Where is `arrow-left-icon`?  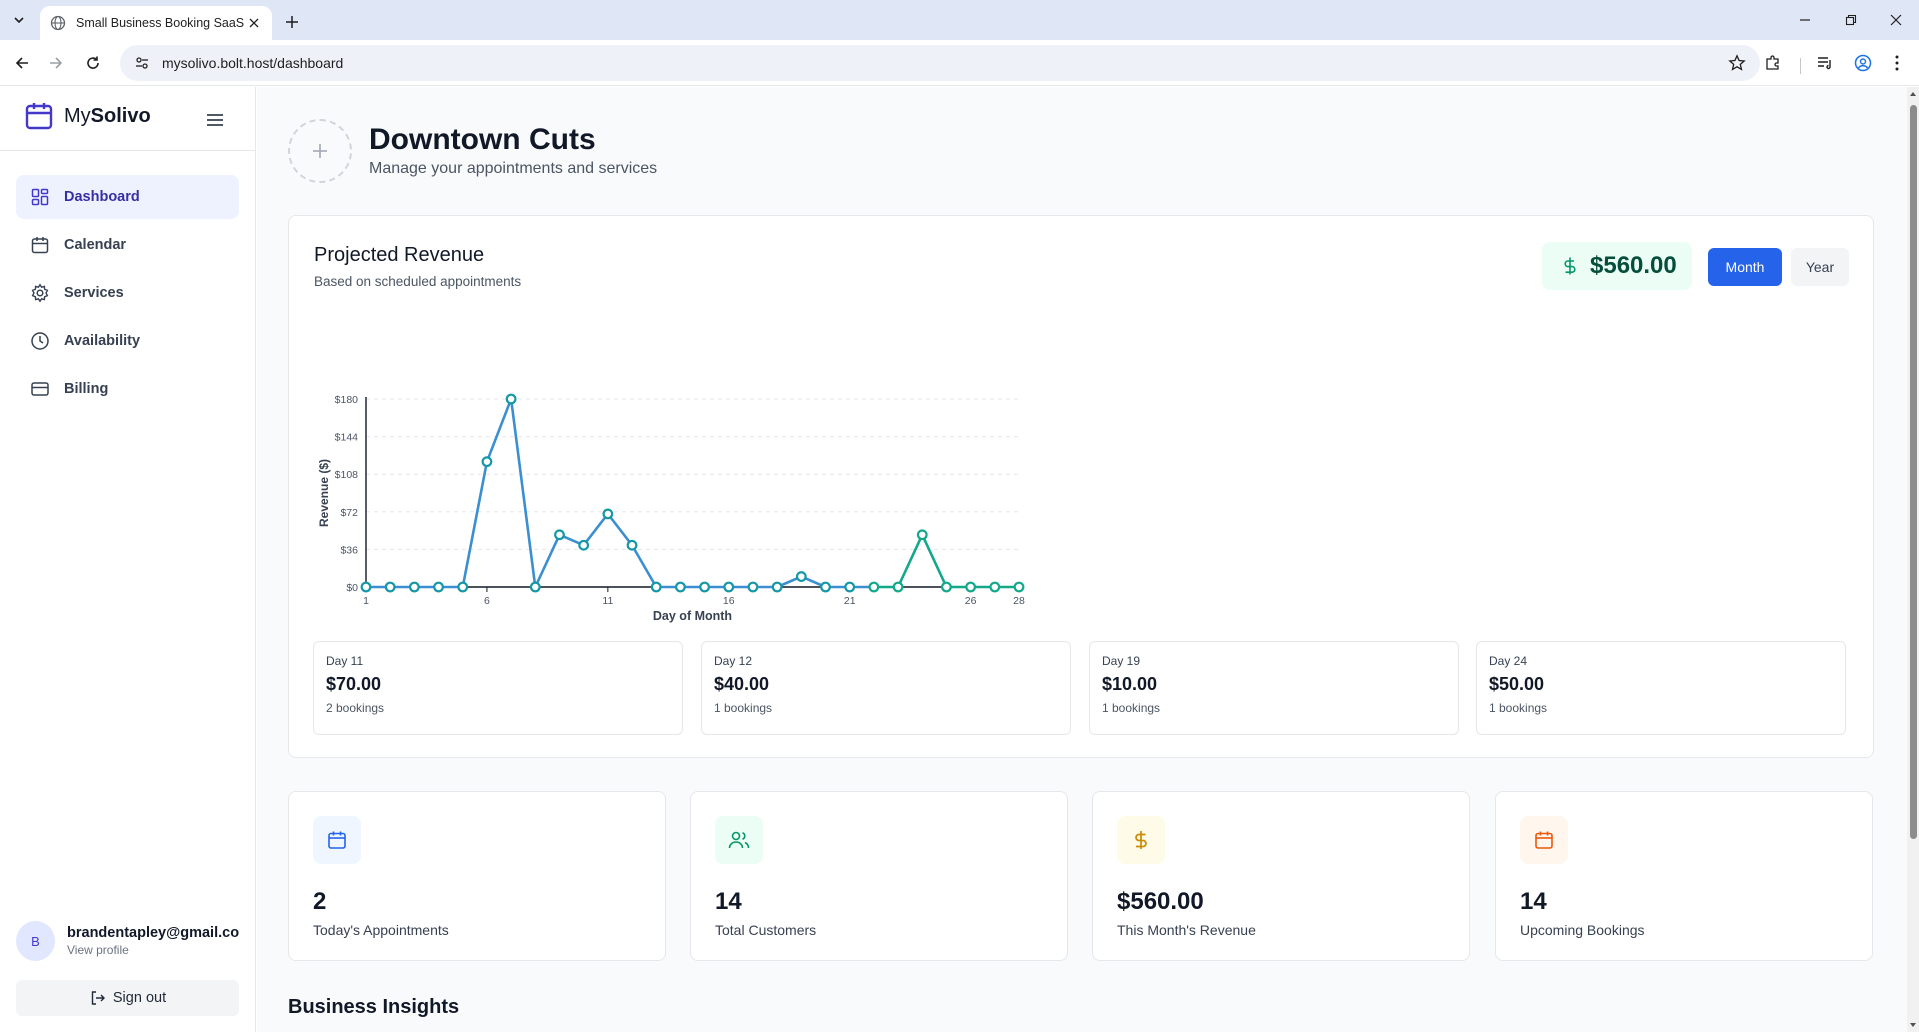 arrow-left-icon is located at coordinates (21, 63).